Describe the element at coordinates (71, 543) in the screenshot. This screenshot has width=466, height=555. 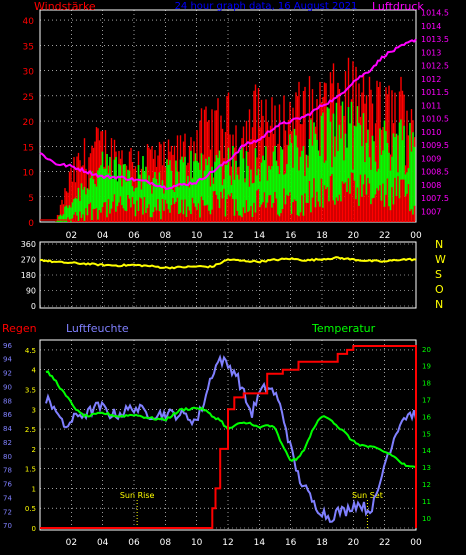
I see `climate-time-tick-label: 02` at that location.